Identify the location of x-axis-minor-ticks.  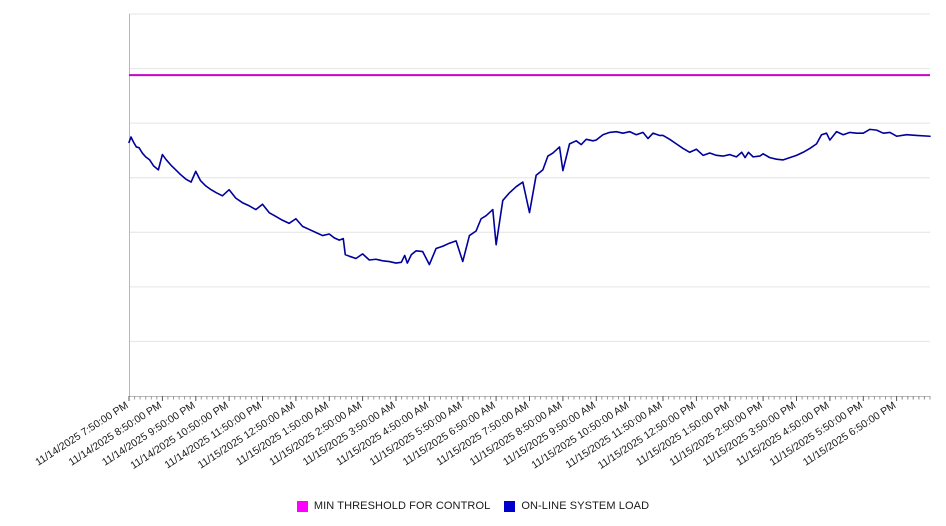
(532, 398).